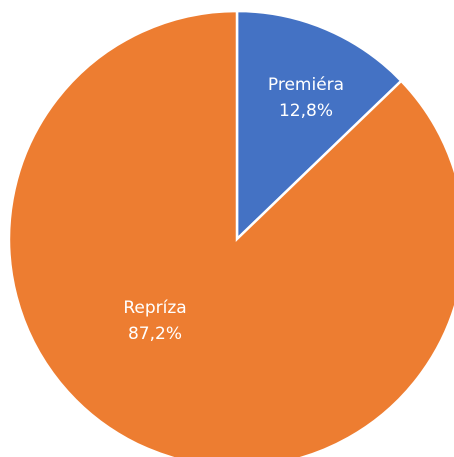 The height and width of the screenshot is (457, 454). What do you see at coordinates (154, 308) in the screenshot?
I see `slice-category-label: Repríza` at bounding box center [154, 308].